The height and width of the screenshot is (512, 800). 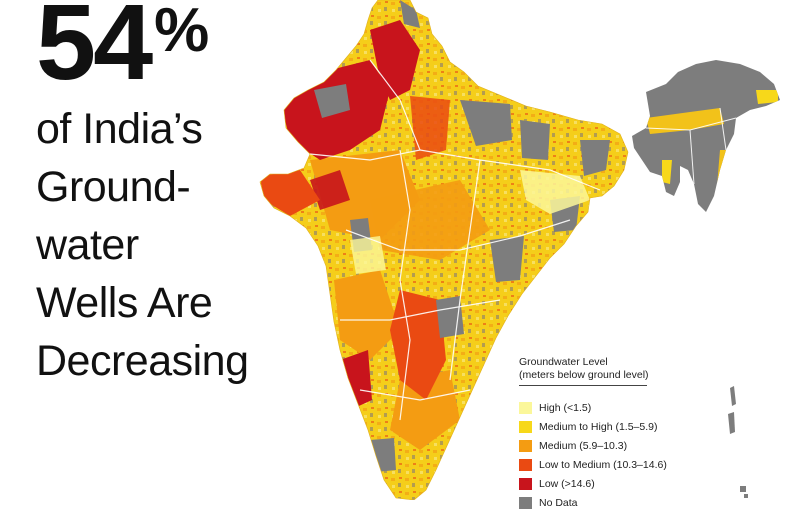 I want to click on legend-item: Low to Medium (10.3–14.6), so click(x=649, y=464).